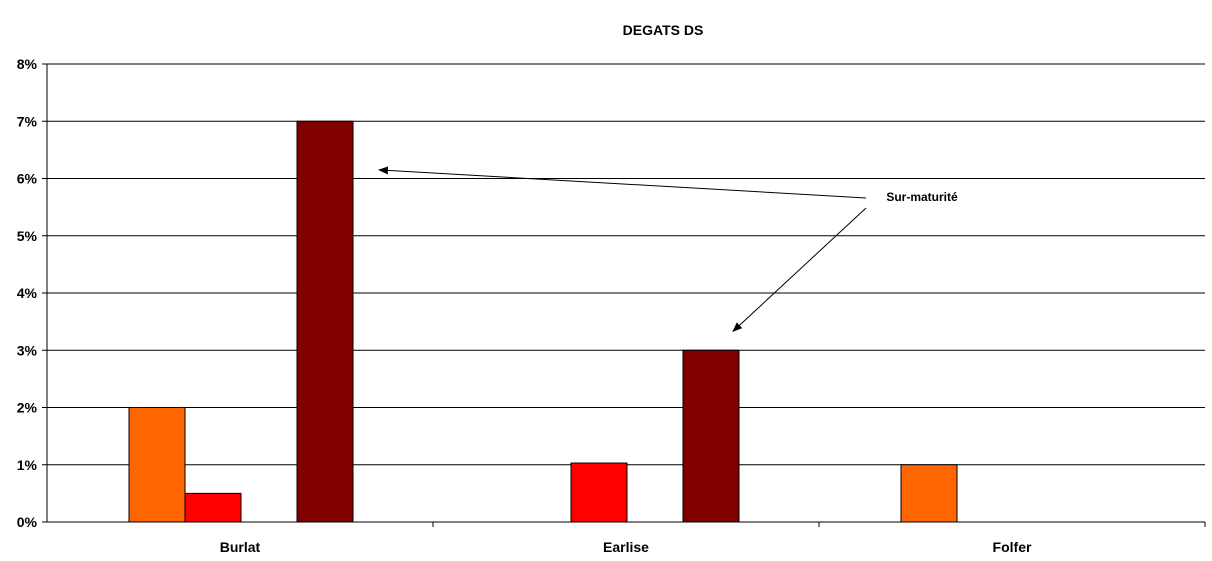  Describe the element at coordinates (27, 408) in the screenshot. I see `y-tick-label: 2%` at that location.